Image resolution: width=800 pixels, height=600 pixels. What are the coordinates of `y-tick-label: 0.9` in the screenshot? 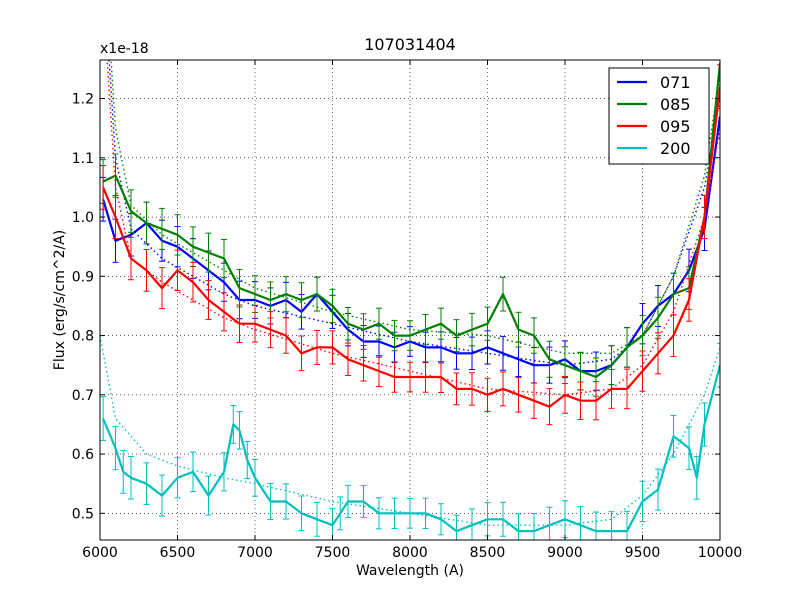 It's located at (83, 277).